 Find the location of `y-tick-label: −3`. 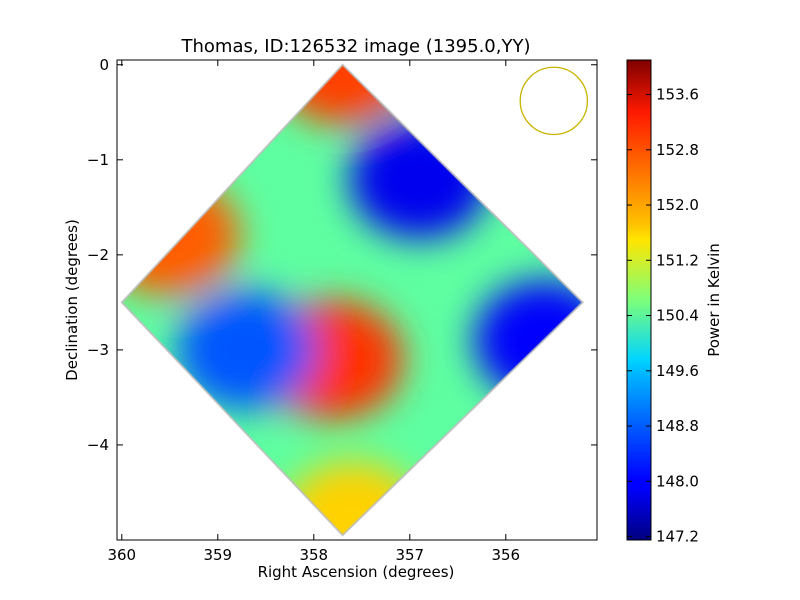

y-tick-label: −3 is located at coordinates (98, 350).